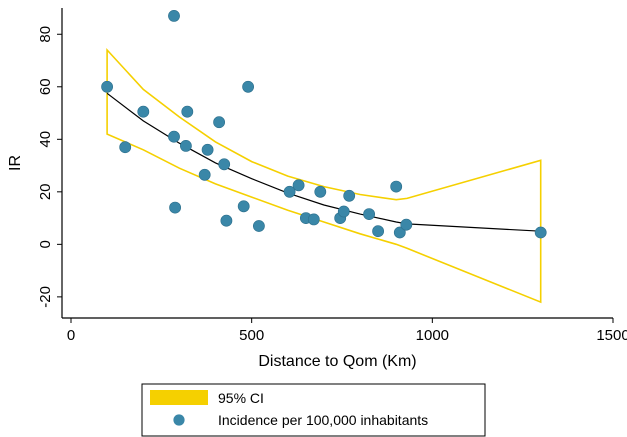 Image resolution: width=627 pixels, height=437 pixels. I want to click on y-tick-label: 20, so click(45, 191).